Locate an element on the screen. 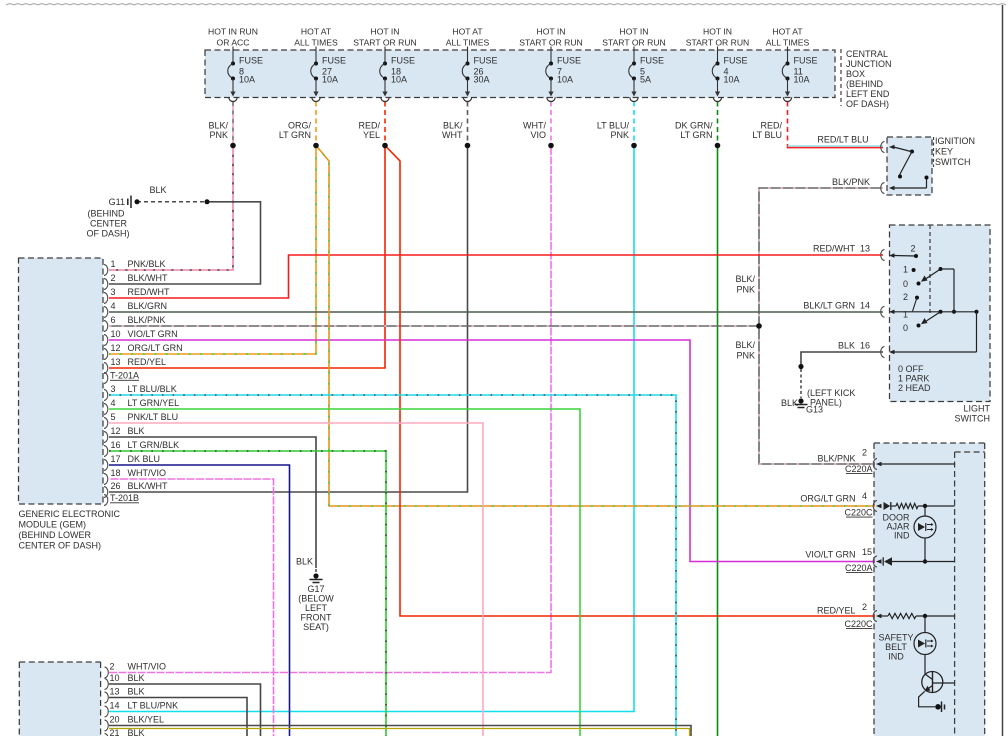 Image resolution: width=1008 pixels, height=741 pixels. svg-text: OR ACC is located at coordinates (233, 43).